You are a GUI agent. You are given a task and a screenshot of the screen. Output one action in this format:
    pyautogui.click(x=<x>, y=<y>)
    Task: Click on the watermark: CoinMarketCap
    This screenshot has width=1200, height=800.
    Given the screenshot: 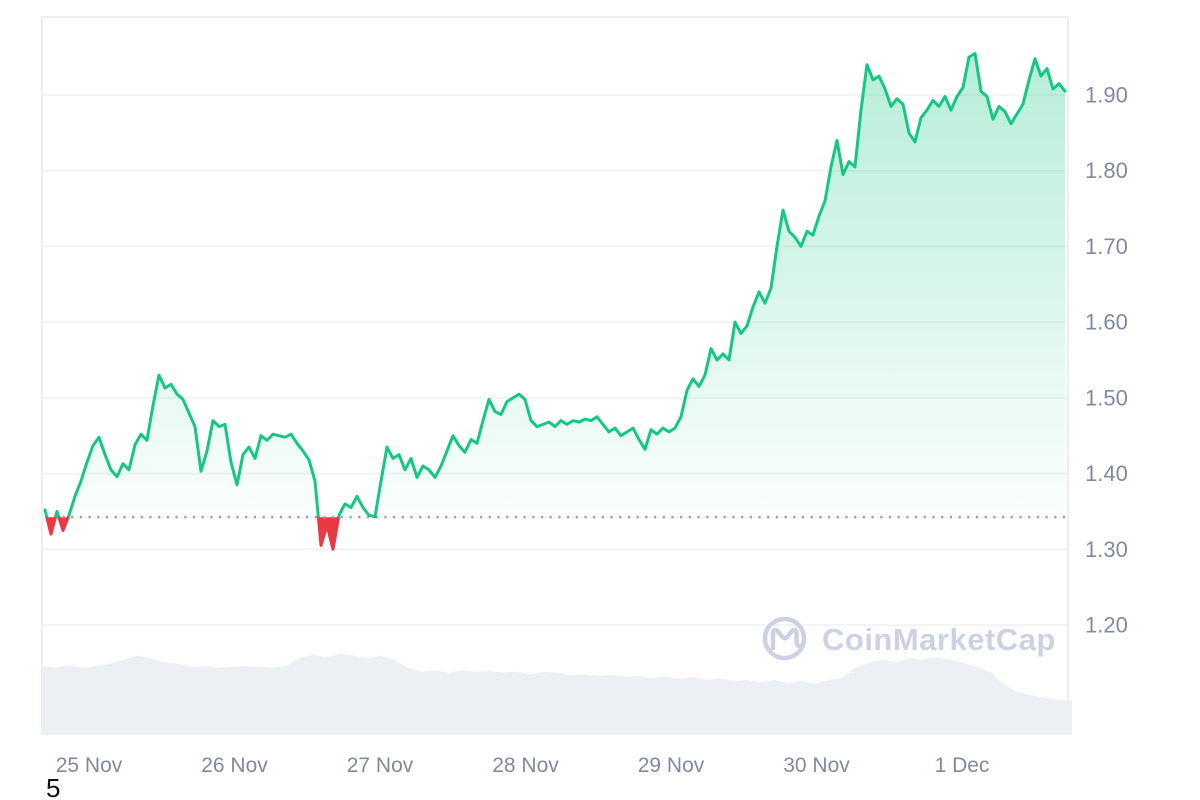 What is the action you would take?
    pyautogui.click(x=909, y=638)
    